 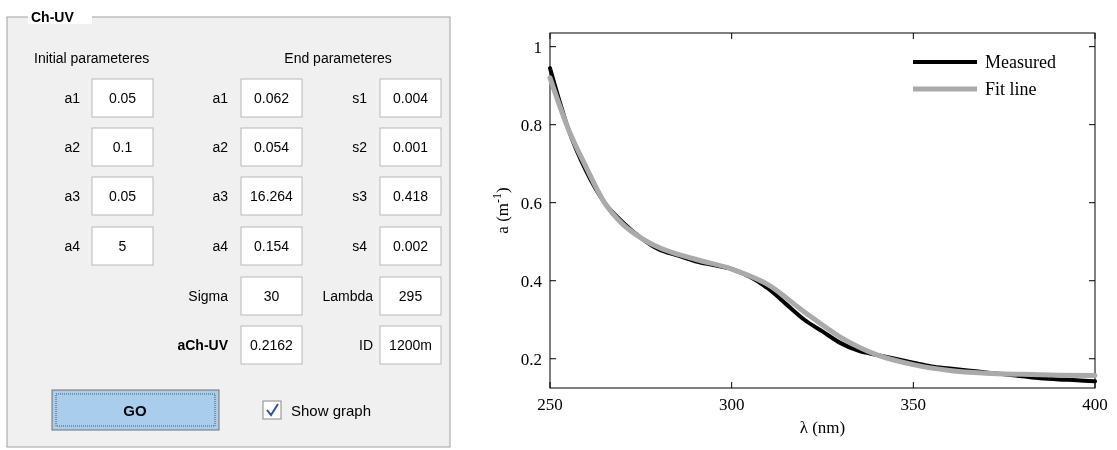 What do you see at coordinates (338, 58) in the screenshot?
I see `text: End parameteres` at bounding box center [338, 58].